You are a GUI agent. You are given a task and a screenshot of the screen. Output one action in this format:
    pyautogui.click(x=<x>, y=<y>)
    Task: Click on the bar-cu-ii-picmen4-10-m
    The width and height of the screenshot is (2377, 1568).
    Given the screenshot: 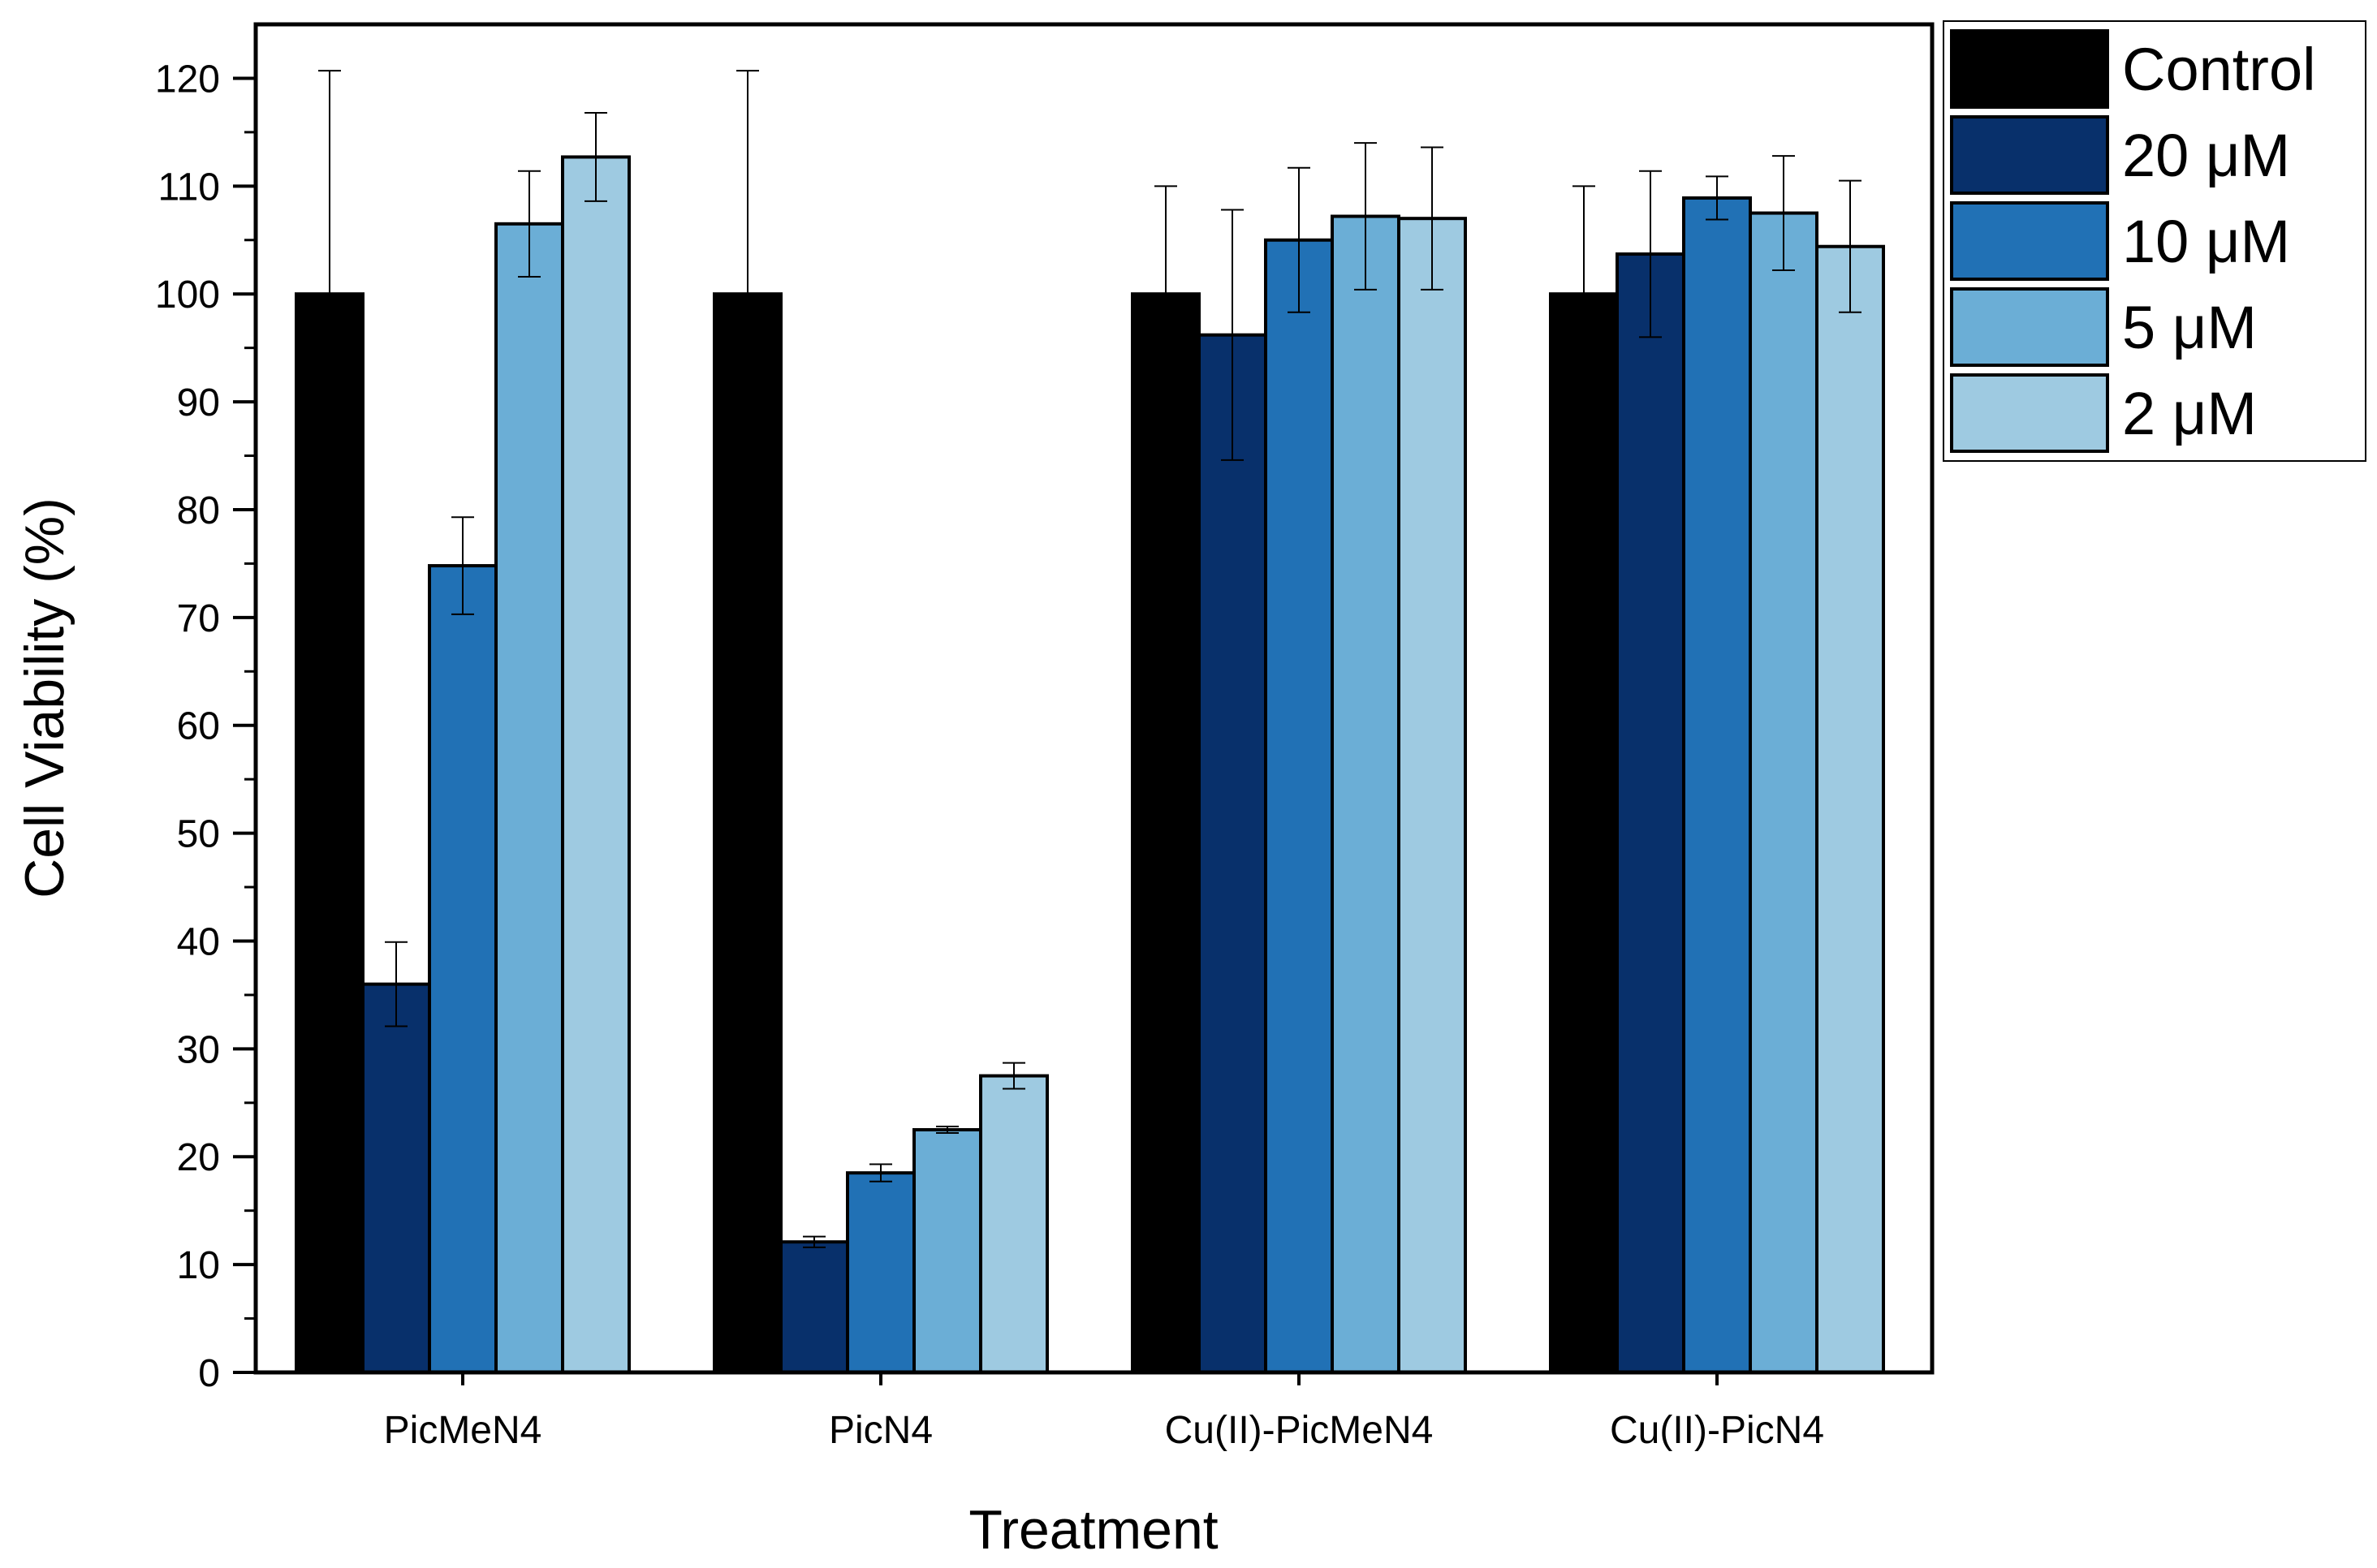 What is the action you would take?
    pyautogui.click(x=1299, y=806)
    